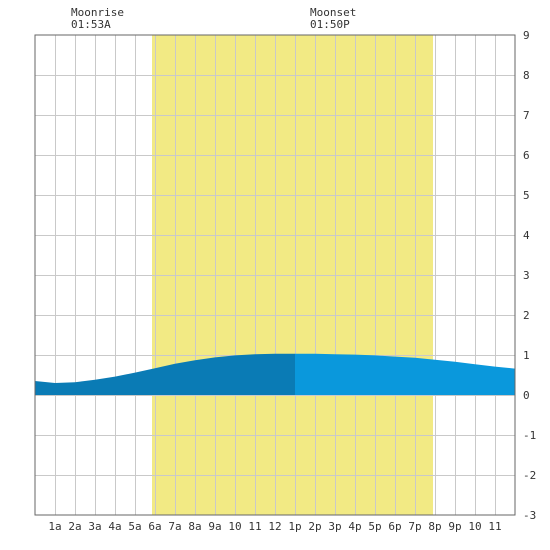 The image size is (550, 550). Describe the element at coordinates (54, 526) in the screenshot. I see `x-tick-label: 1a` at that location.